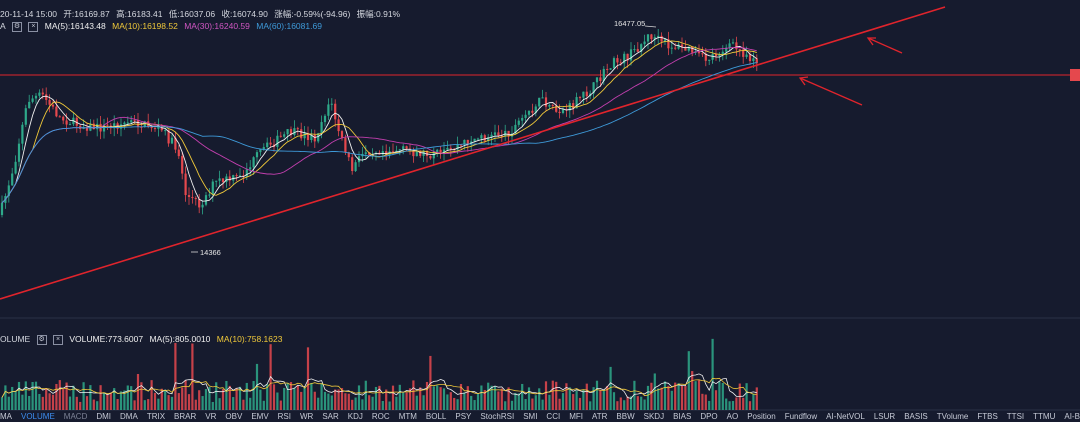  Describe the element at coordinates (260, 416) in the screenshot. I see `tab-emv: EMV` at that location.